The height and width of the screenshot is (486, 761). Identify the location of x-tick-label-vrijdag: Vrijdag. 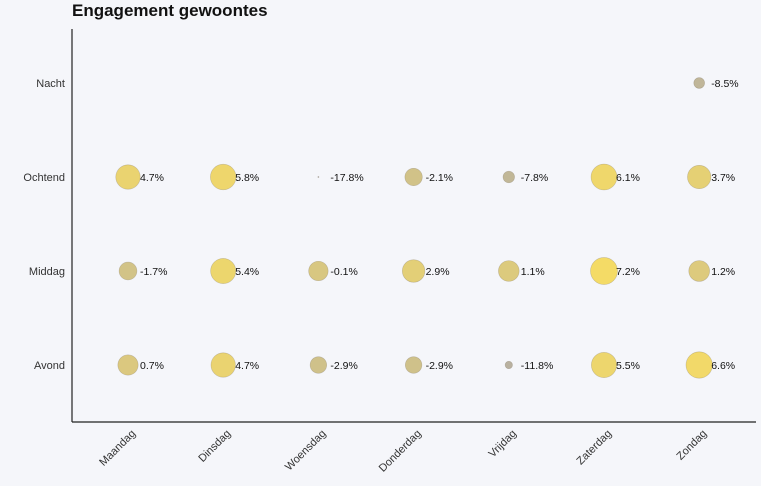
(503, 444).